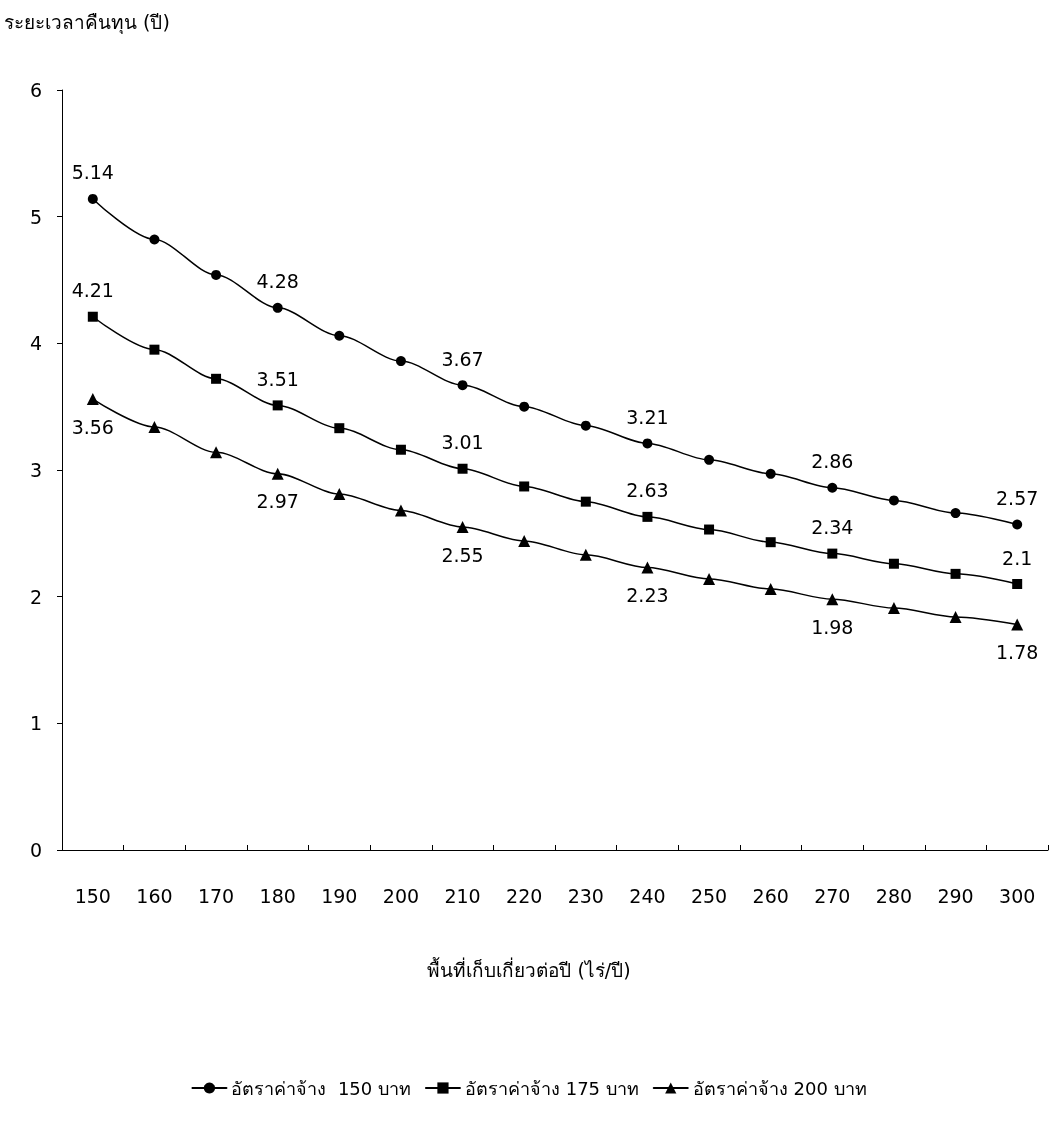  Describe the element at coordinates (277, 281) in the screenshot. I see `data-label: 4.28` at that location.